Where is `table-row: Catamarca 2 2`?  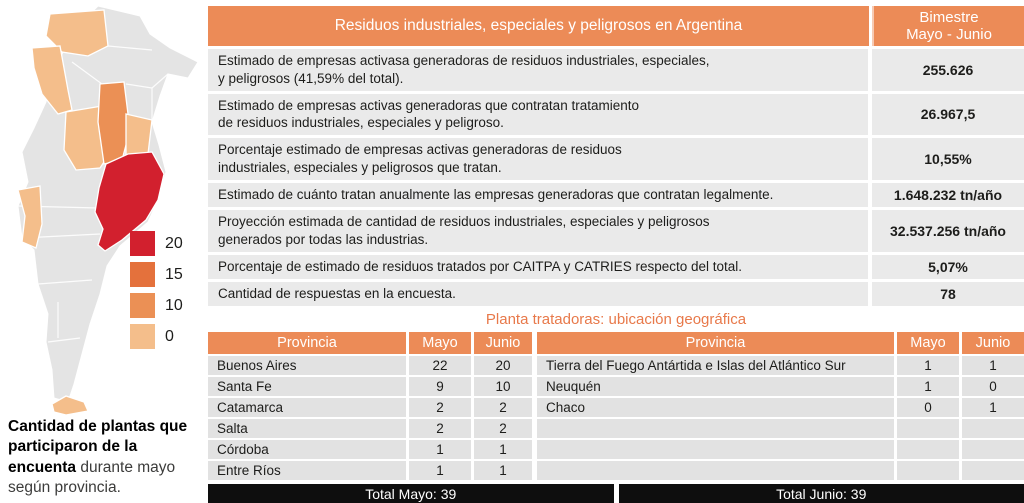
table-row: Catamarca 2 2 is located at coordinates (370, 407).